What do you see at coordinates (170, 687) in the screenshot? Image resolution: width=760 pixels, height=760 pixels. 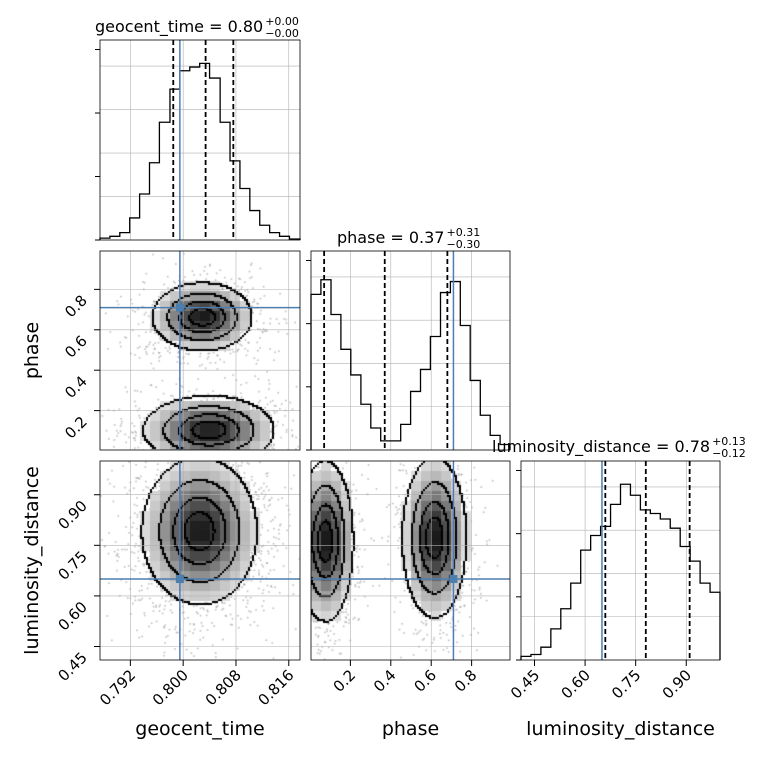 I see `x-tick-geocent_time: 0.800` at bounding box center [170, 687].